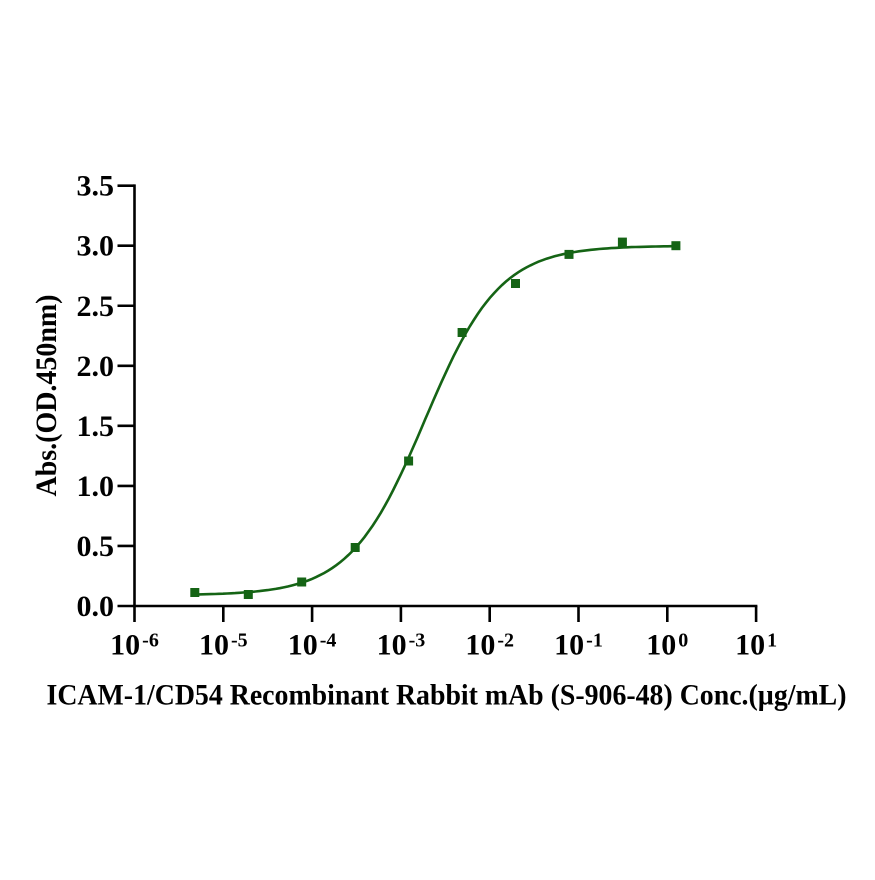 The width and height of the screenshot is (875, 880). What do you see at coordinates (96, 306) in the screenshot?
I see `svg-text: 2.5` at bounding box center [96, 306].